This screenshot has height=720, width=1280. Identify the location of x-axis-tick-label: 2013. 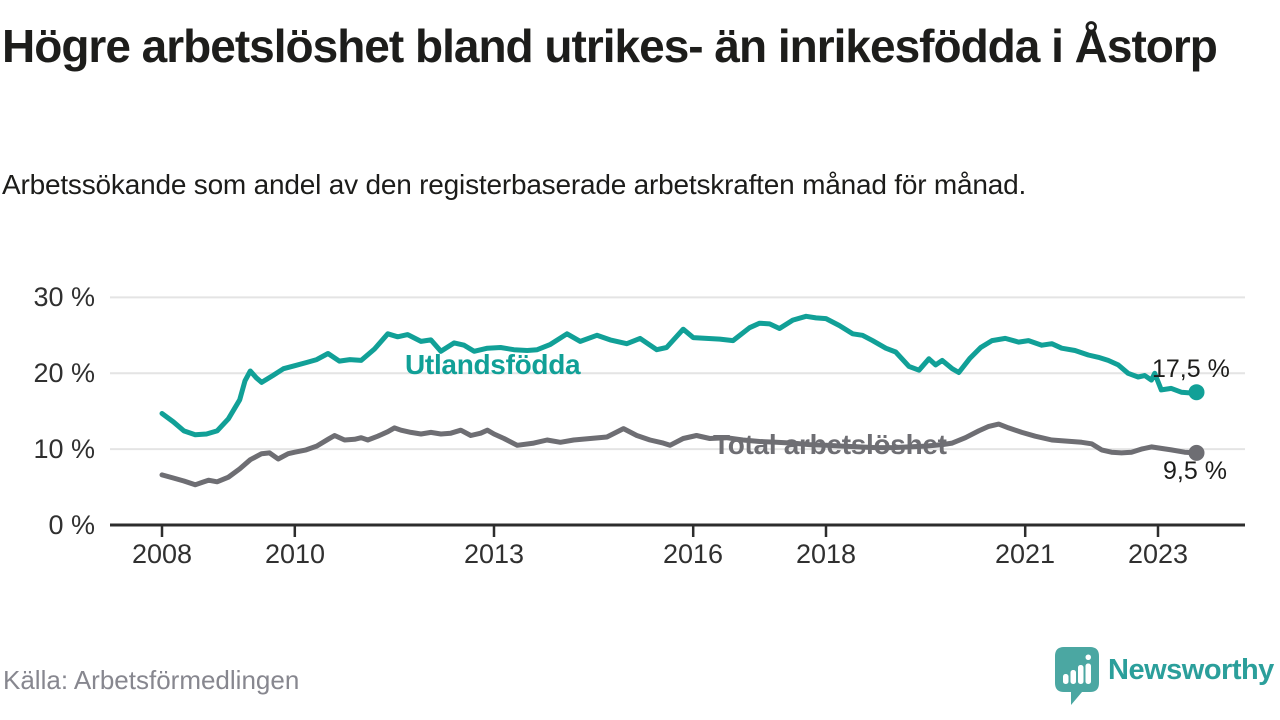
(494, 554).